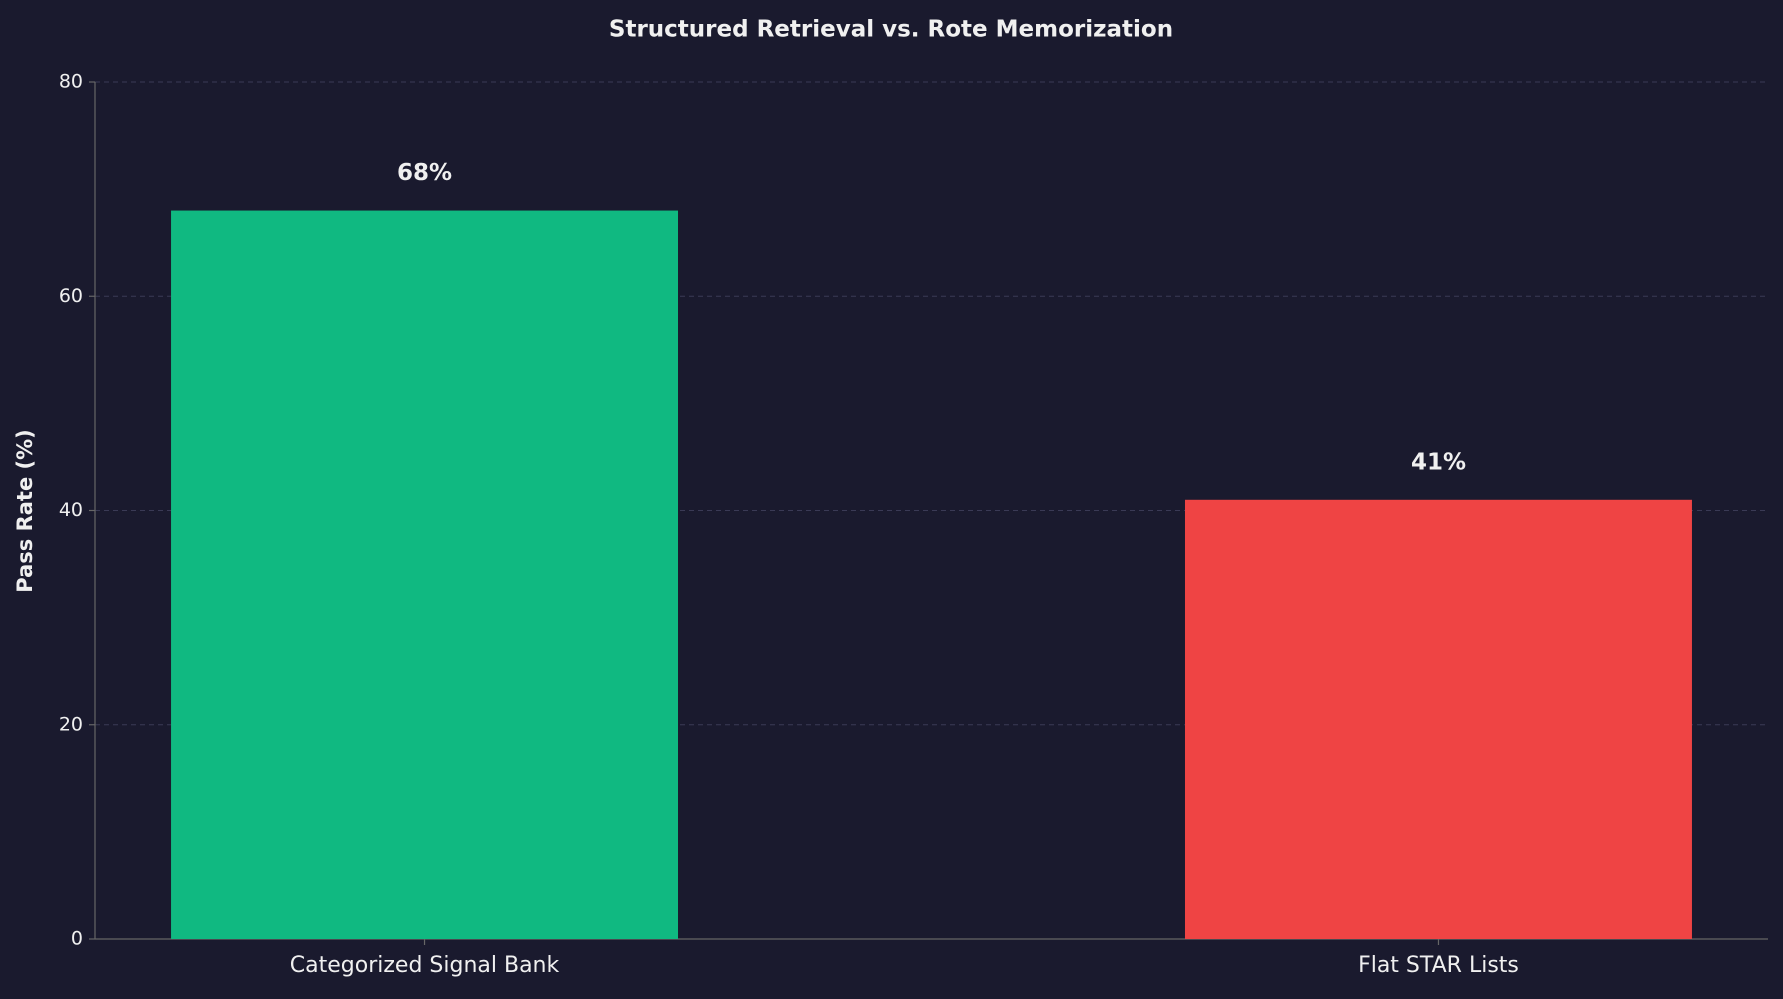 This screenshot has width=1783, height=999. What do you see at coordinates (1438, 965) in the screenshot?
I see `x-tick-label: Flat STAR Lists` at bounding box center [1438, 965].